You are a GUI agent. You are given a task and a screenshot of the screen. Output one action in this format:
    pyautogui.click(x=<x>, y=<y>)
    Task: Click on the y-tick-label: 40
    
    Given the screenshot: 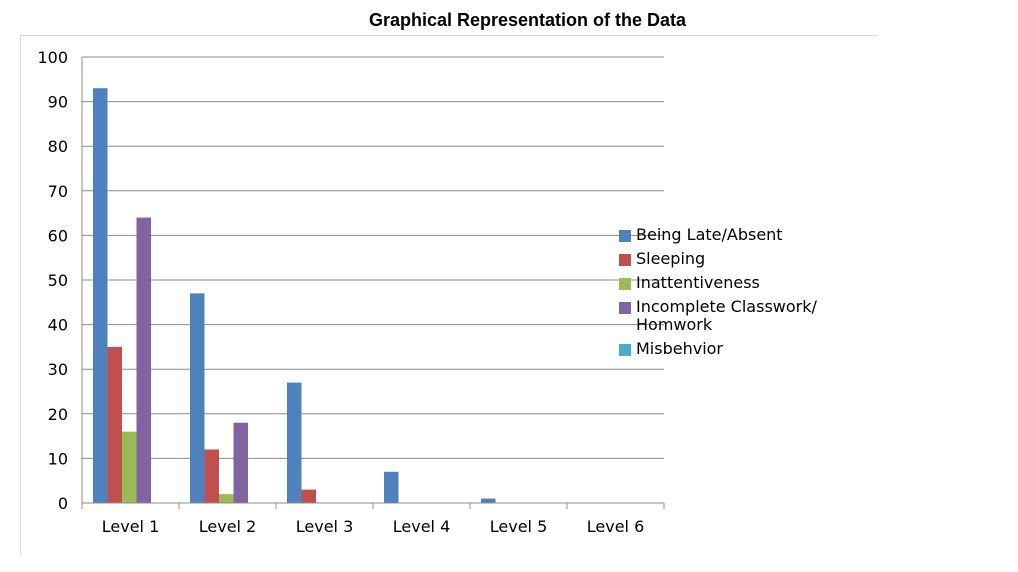 What is the action you would take?
    pyautogui.click(x=58, y=325)
    